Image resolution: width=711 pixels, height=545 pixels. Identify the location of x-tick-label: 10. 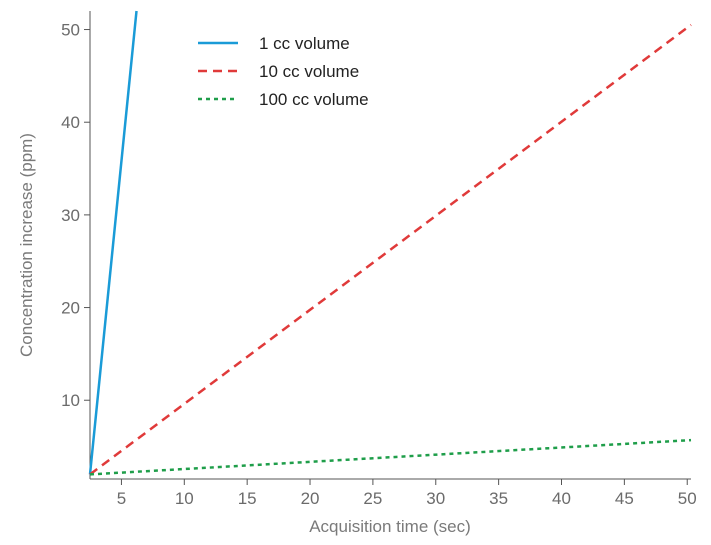
(184, 498).